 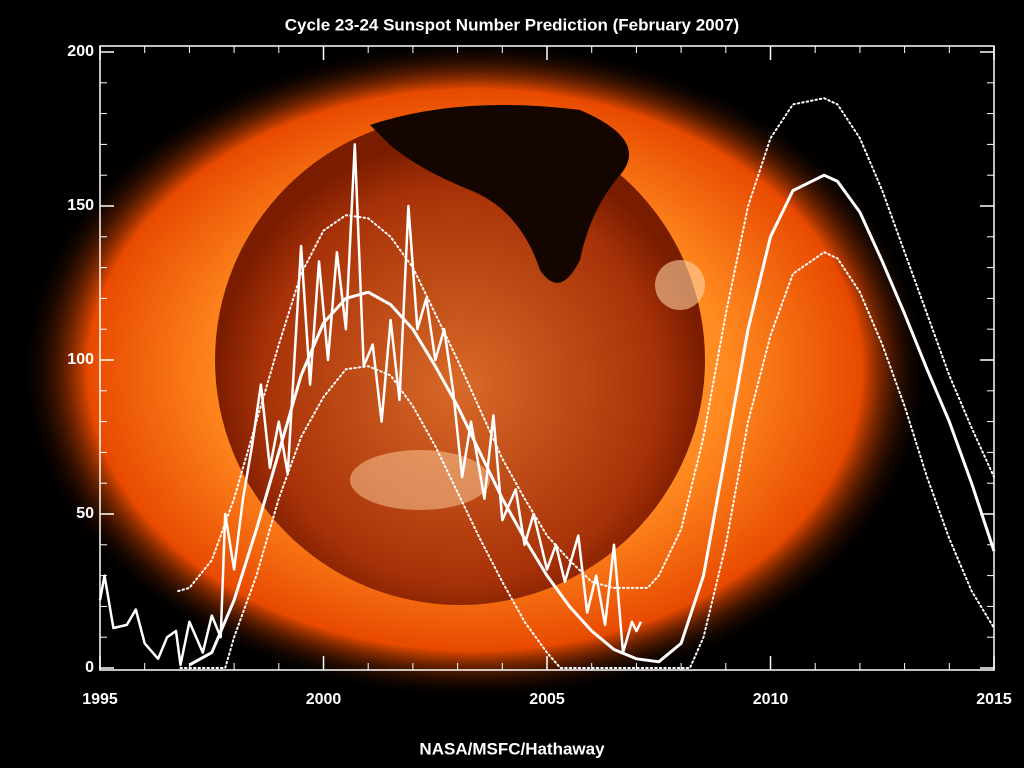 I want to click on y-tick-label: 200, so click(x=80, y=51).